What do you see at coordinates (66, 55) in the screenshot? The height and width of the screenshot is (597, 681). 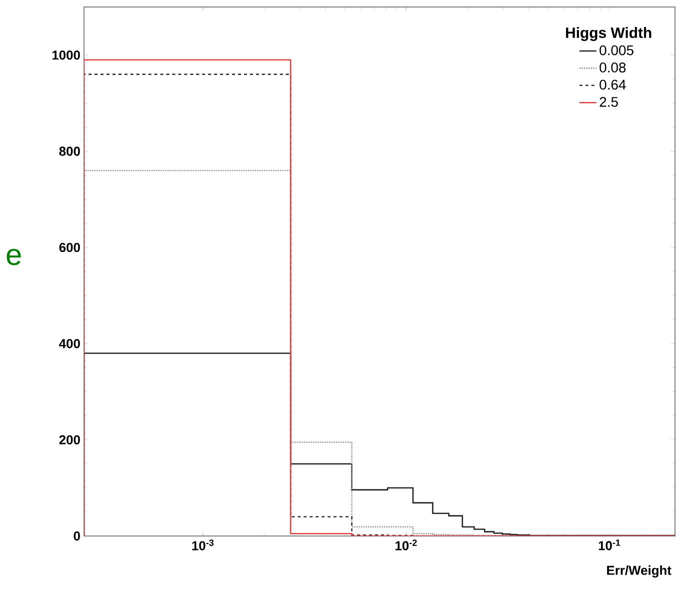 I see `y-tick-label: 1000` at bounding box center [66, 55].